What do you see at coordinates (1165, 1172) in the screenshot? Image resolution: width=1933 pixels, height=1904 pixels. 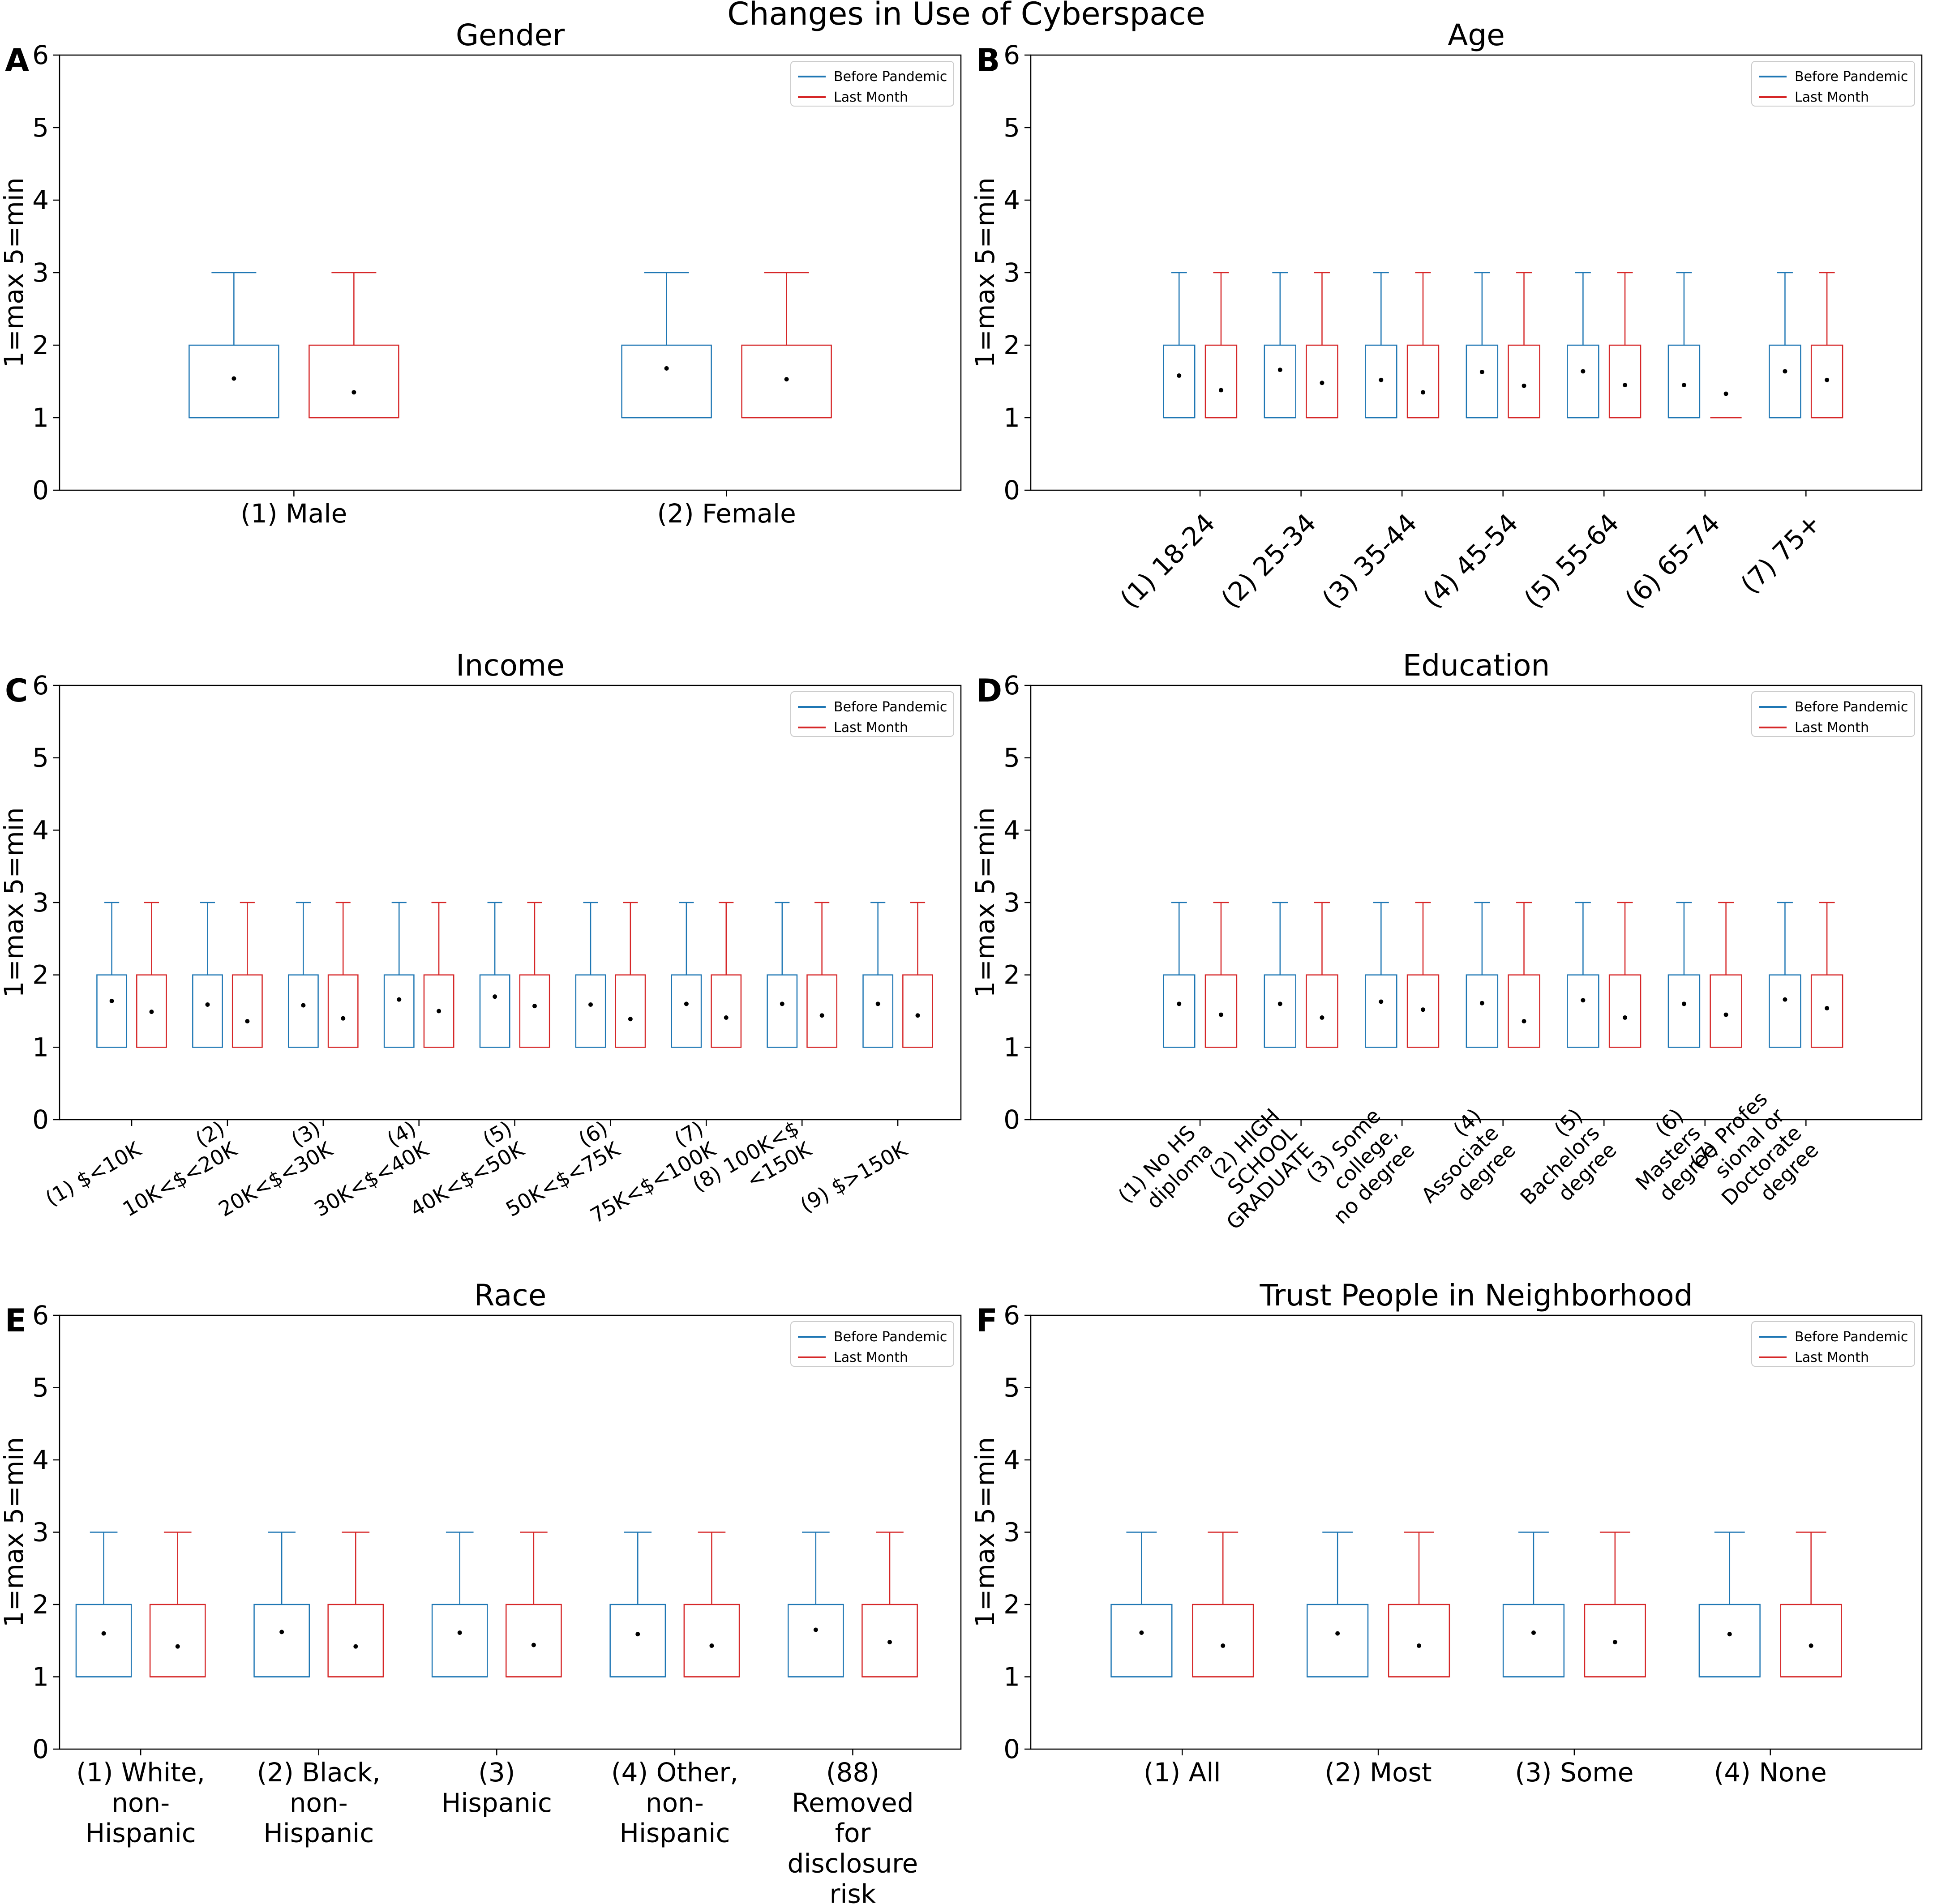 I see `x-tick-label: (1) No HSdiploma` at bounding box center [1165, 1172].